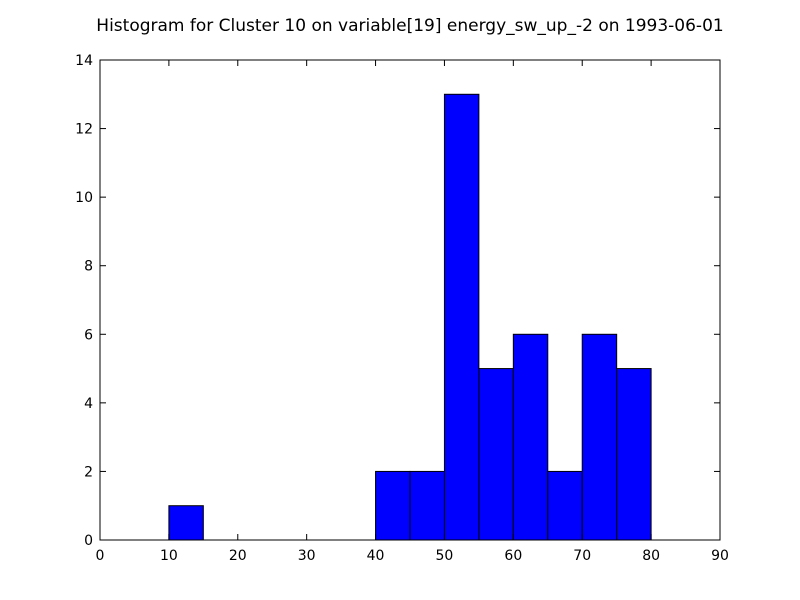 This screenshot has width=800, height=600. I want to click on y-tick-label: 10, so click(84, 198).